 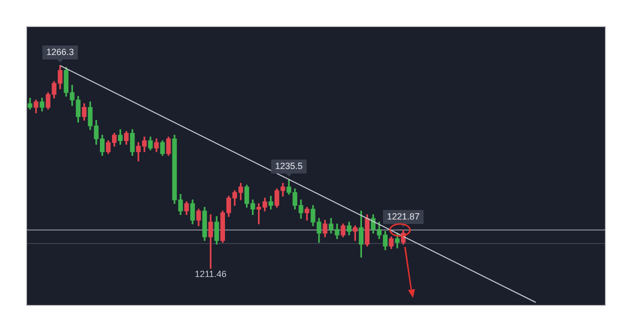 I want to click on annotation: 1221.87, so click(x=403, y=216).